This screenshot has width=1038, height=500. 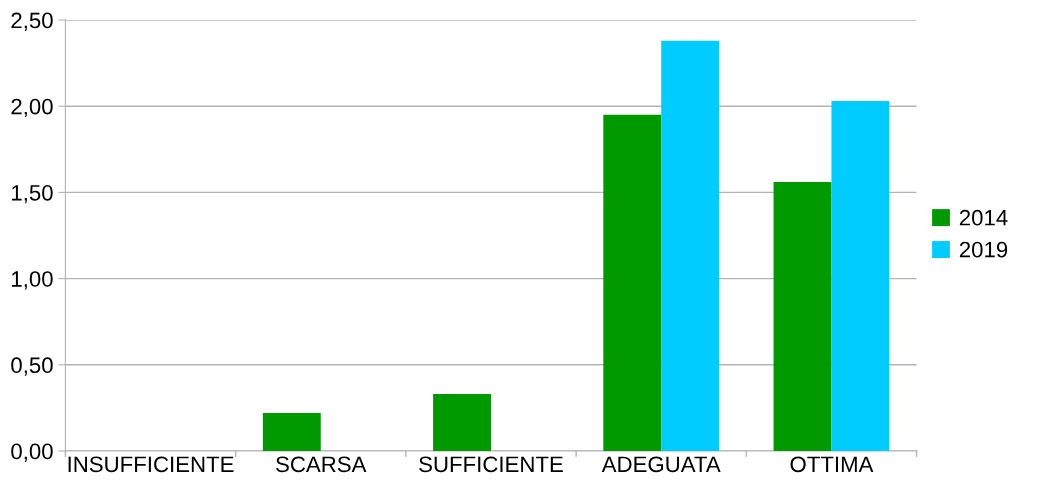 What do you see at coordinates (832, 464) in the screenshot?
I see `x-tick-label: OTTIMA` at bounding box center [832, 464].